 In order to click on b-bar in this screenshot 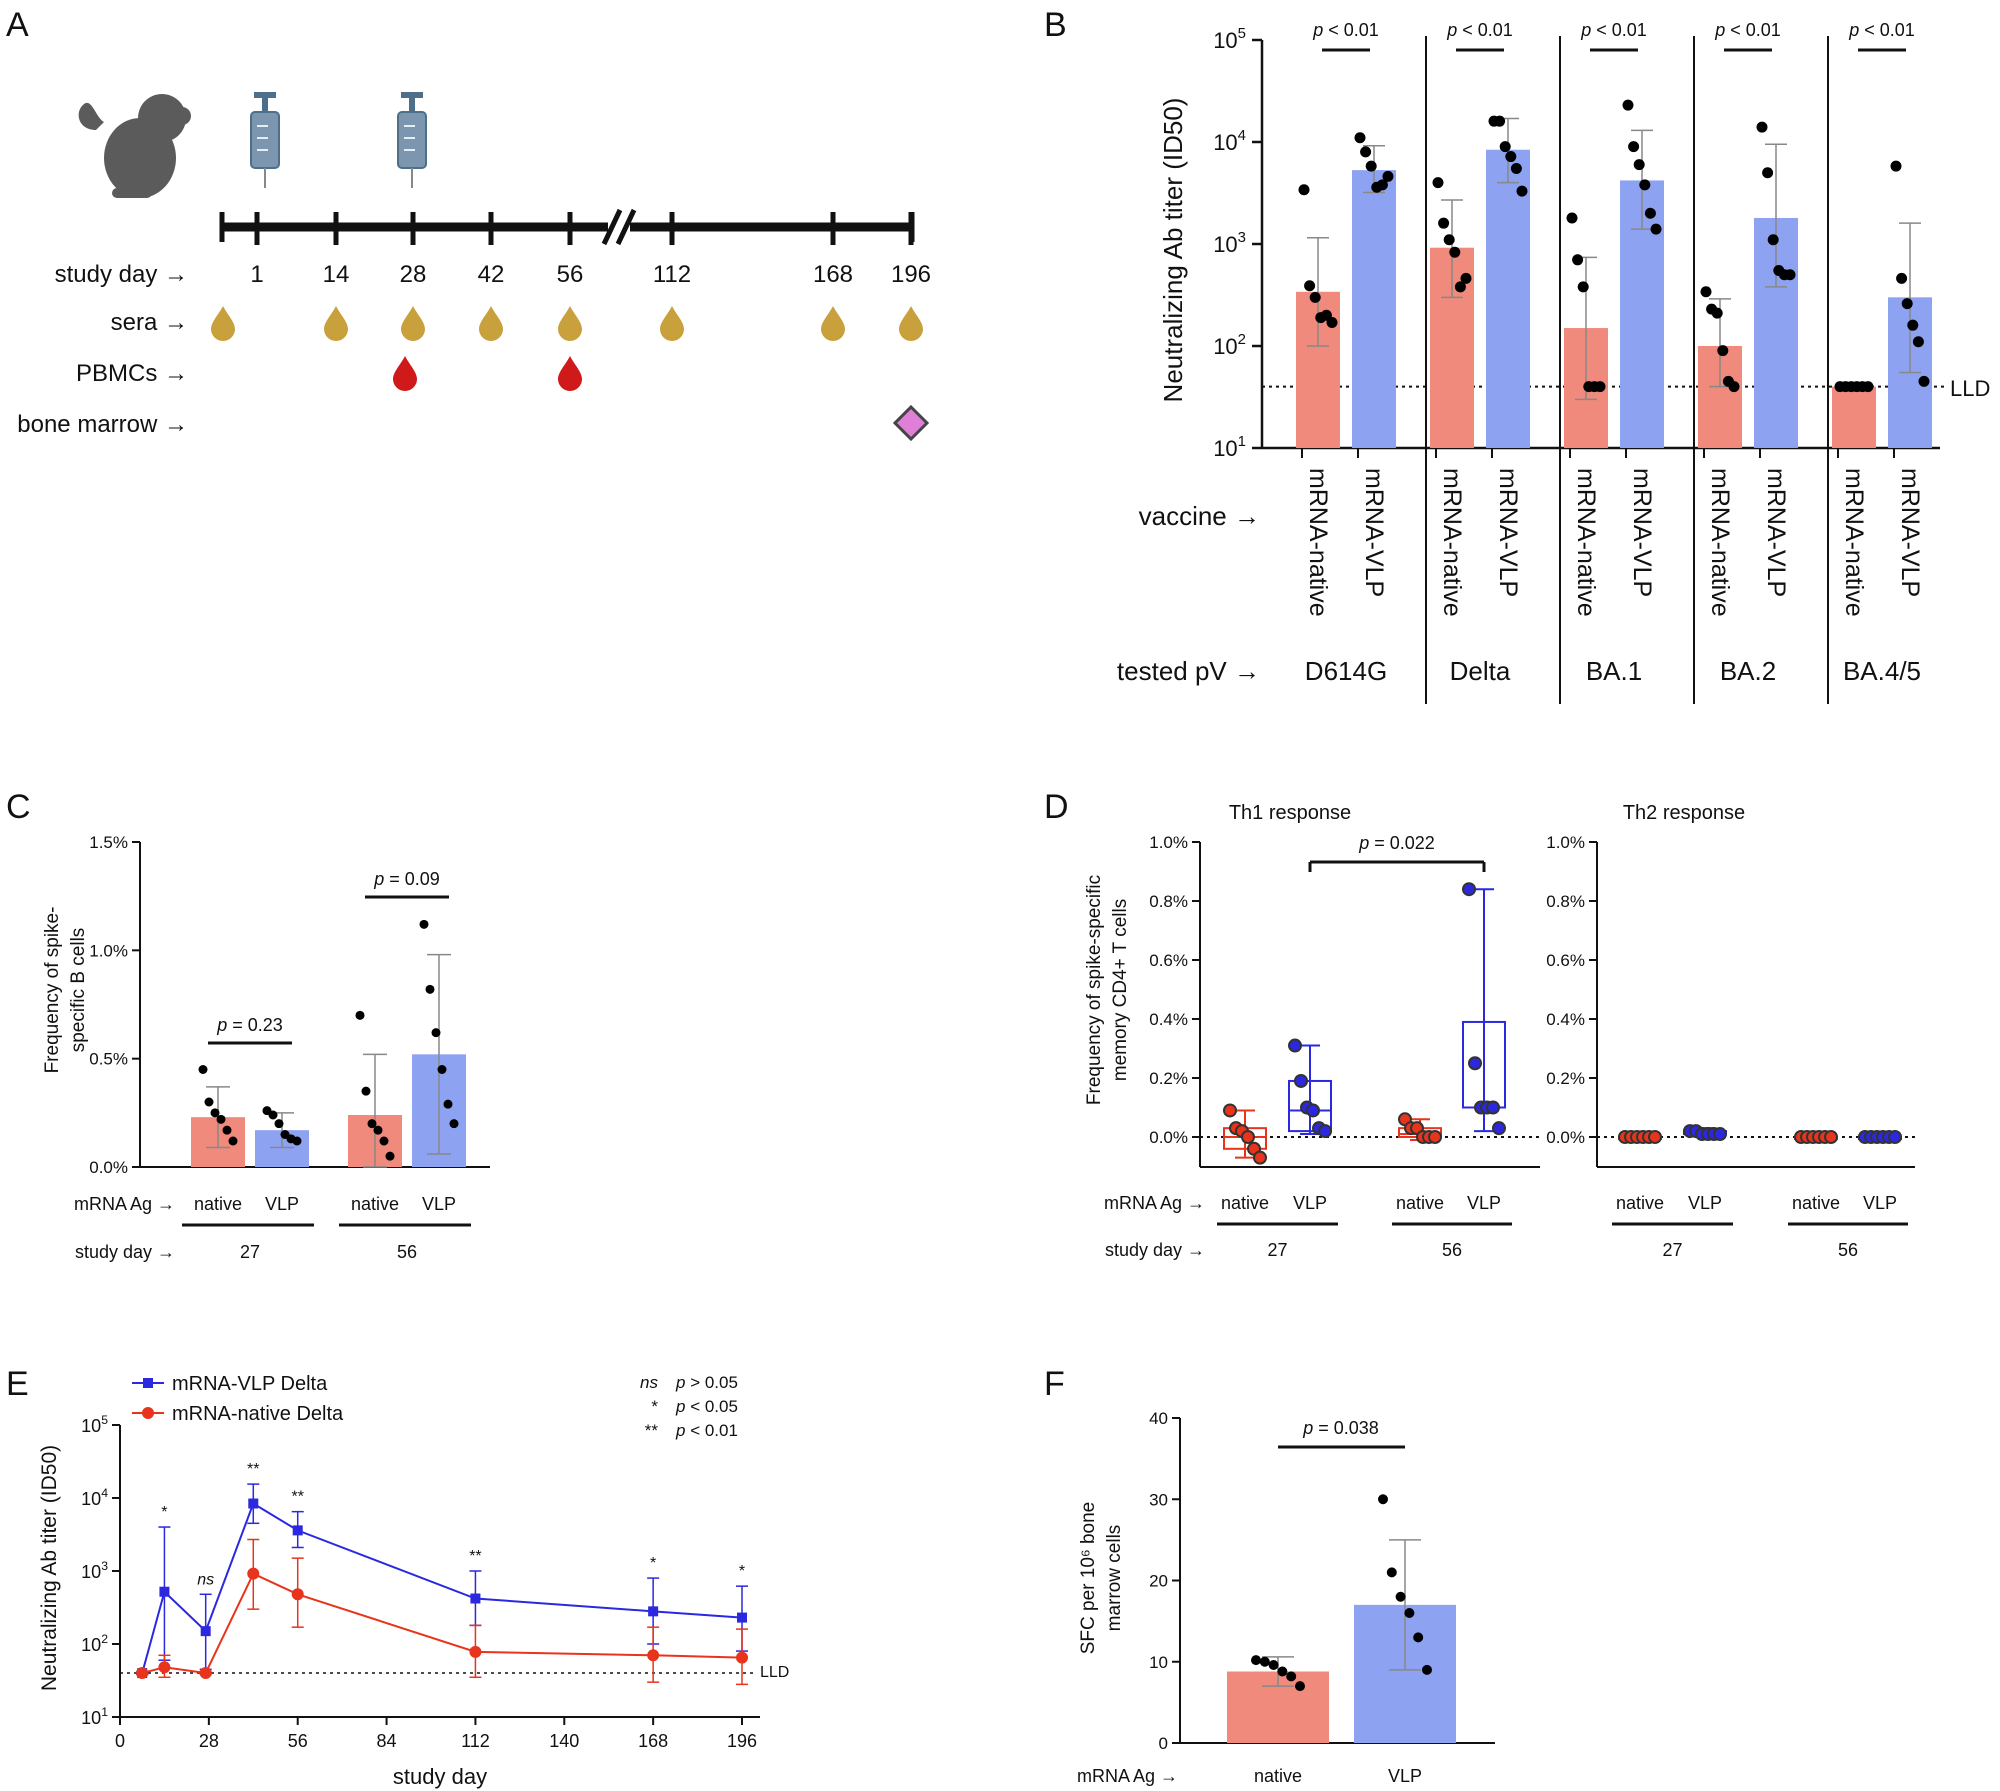, I will do `click(1374, 309)`.